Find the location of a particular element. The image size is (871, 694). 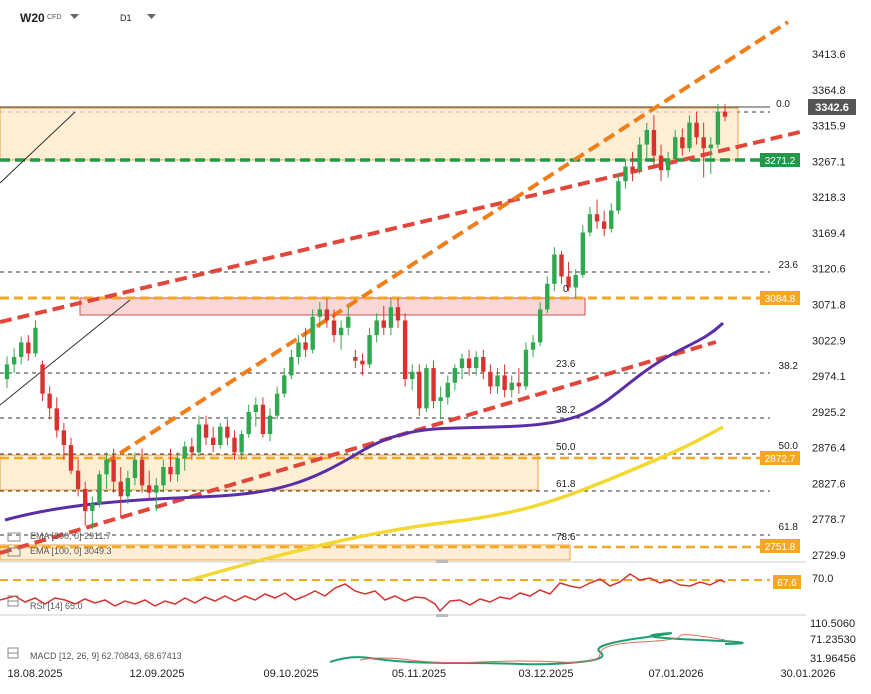

macd-axis-label-2: 71.23530 is located at coordinates (833, 640).